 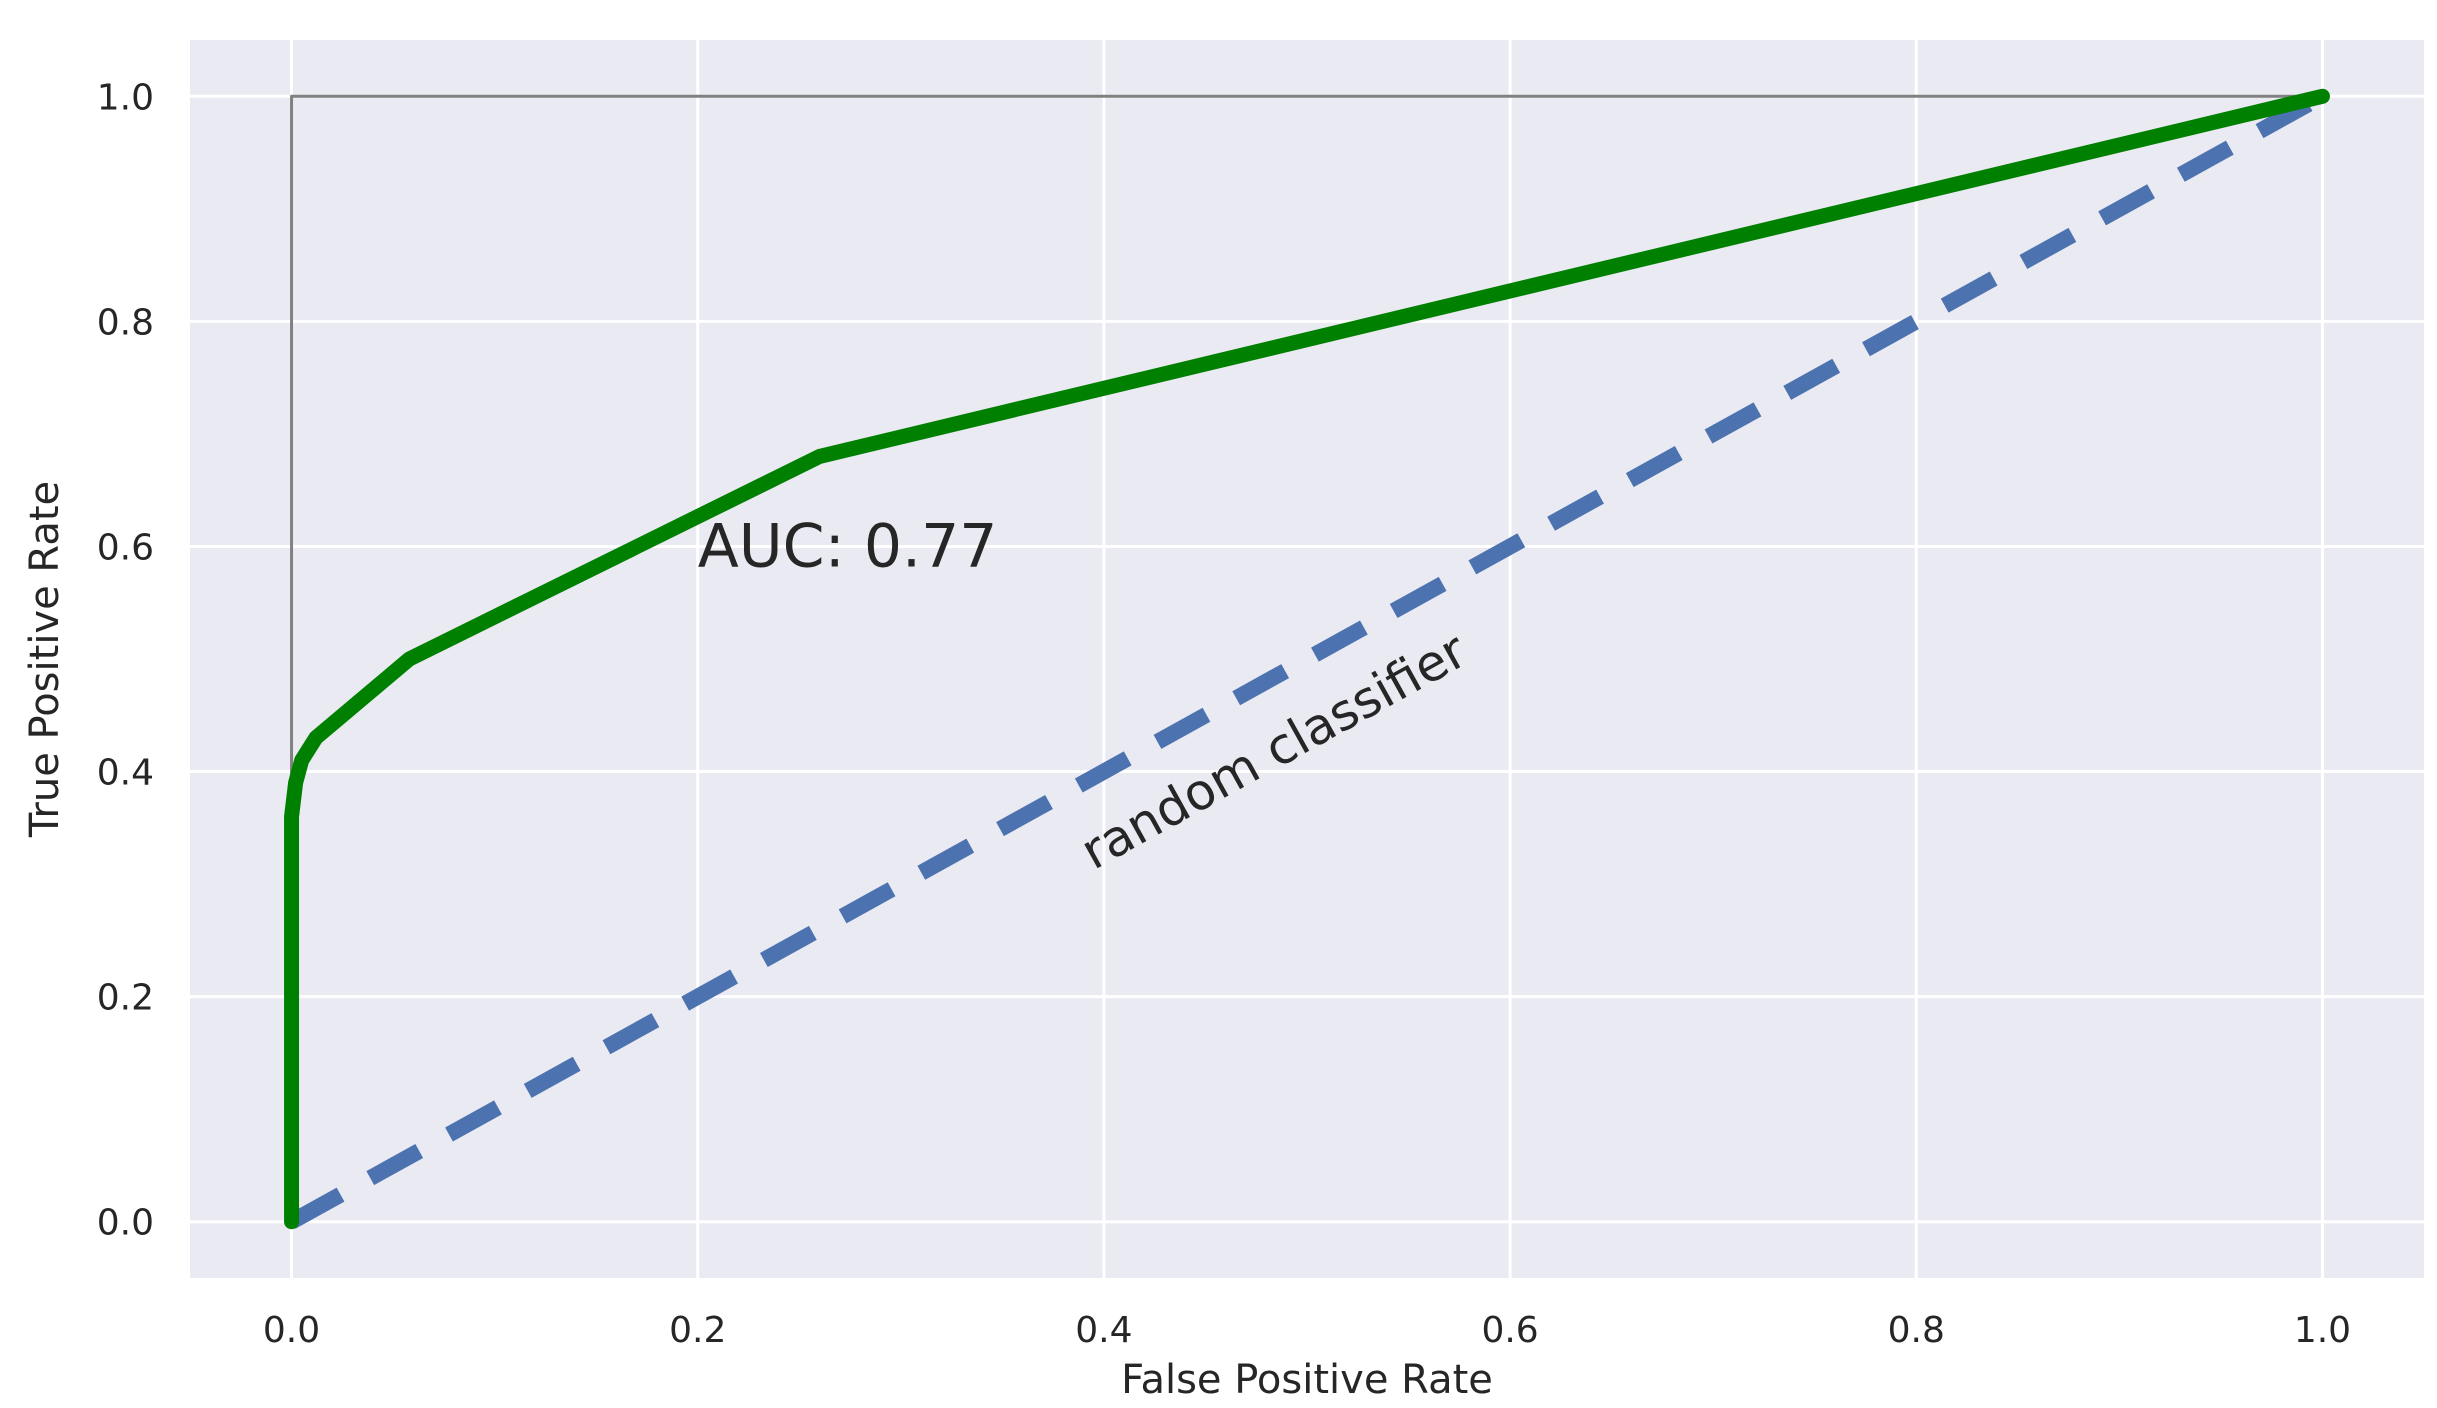 I want to click on y-tick-label-3: 0.6, so click(x=125, y=547).